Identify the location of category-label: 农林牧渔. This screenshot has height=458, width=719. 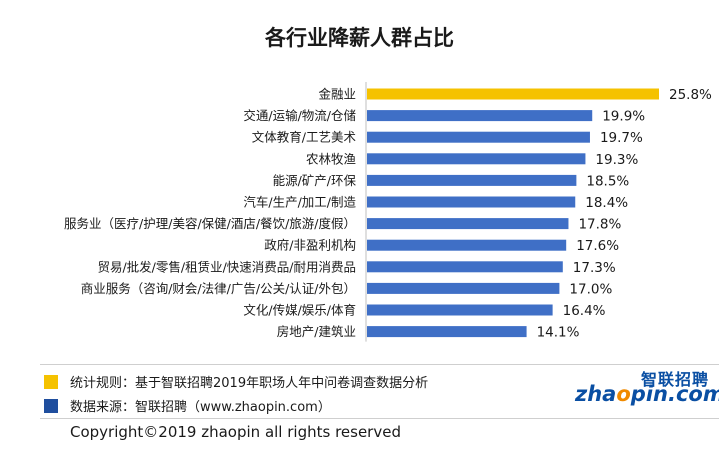
(331, 158).